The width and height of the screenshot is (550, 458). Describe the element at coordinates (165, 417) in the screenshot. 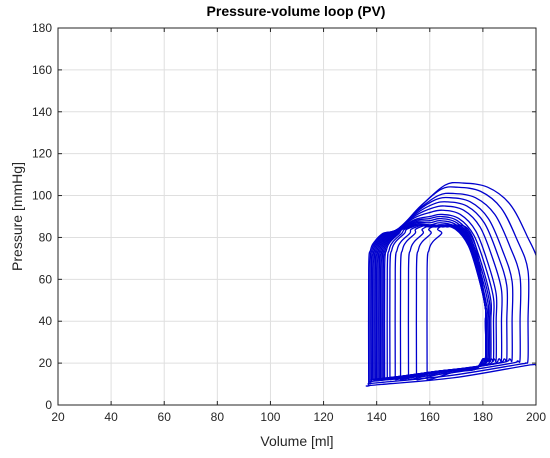

I see `x-tick-label: 60` at that location.